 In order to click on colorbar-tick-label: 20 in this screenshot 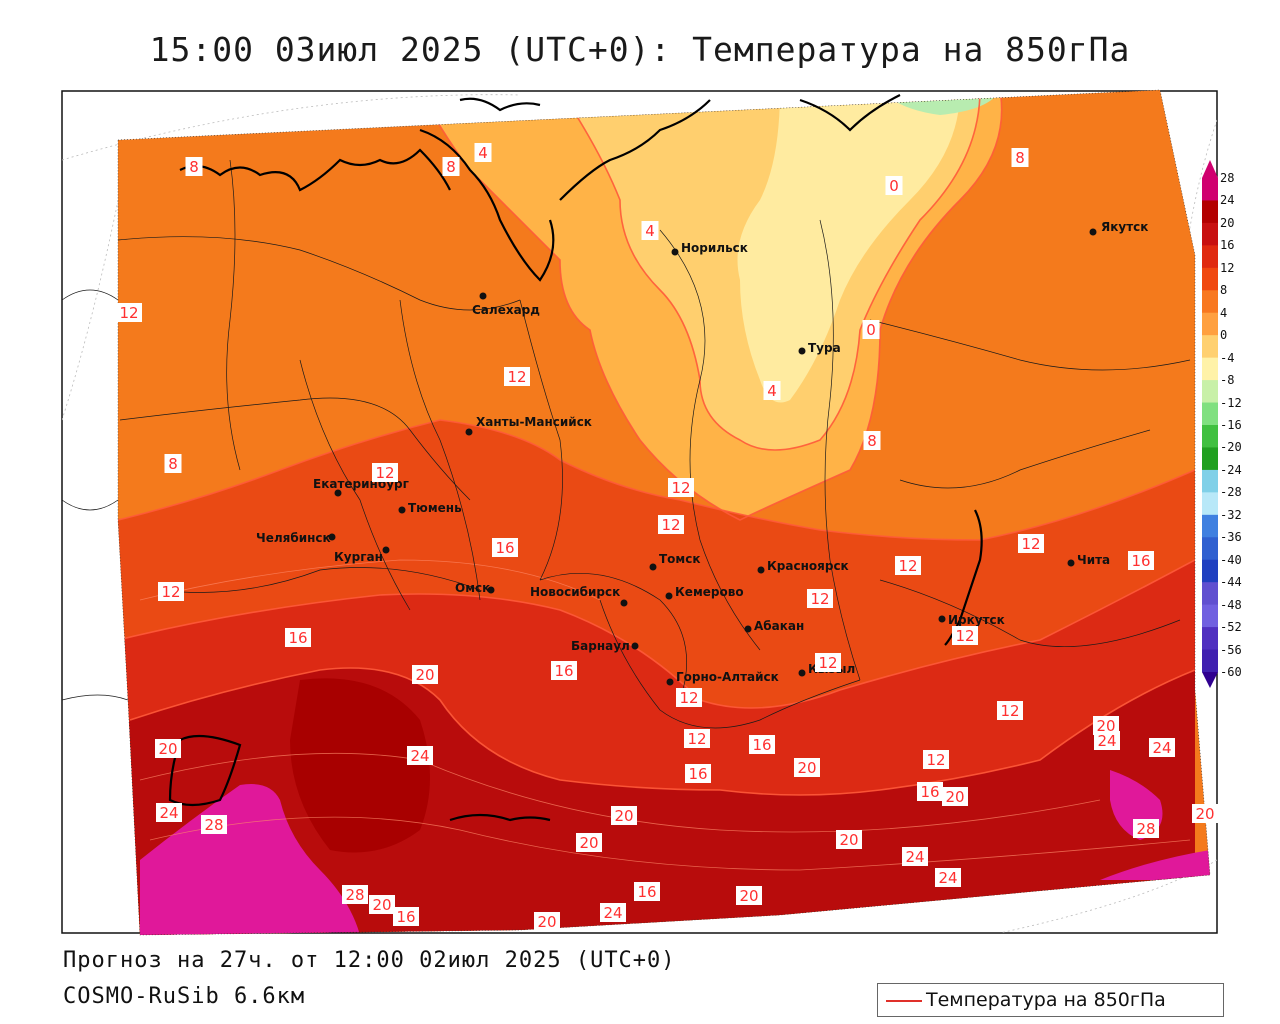, I will do `click(1227, 222)`.